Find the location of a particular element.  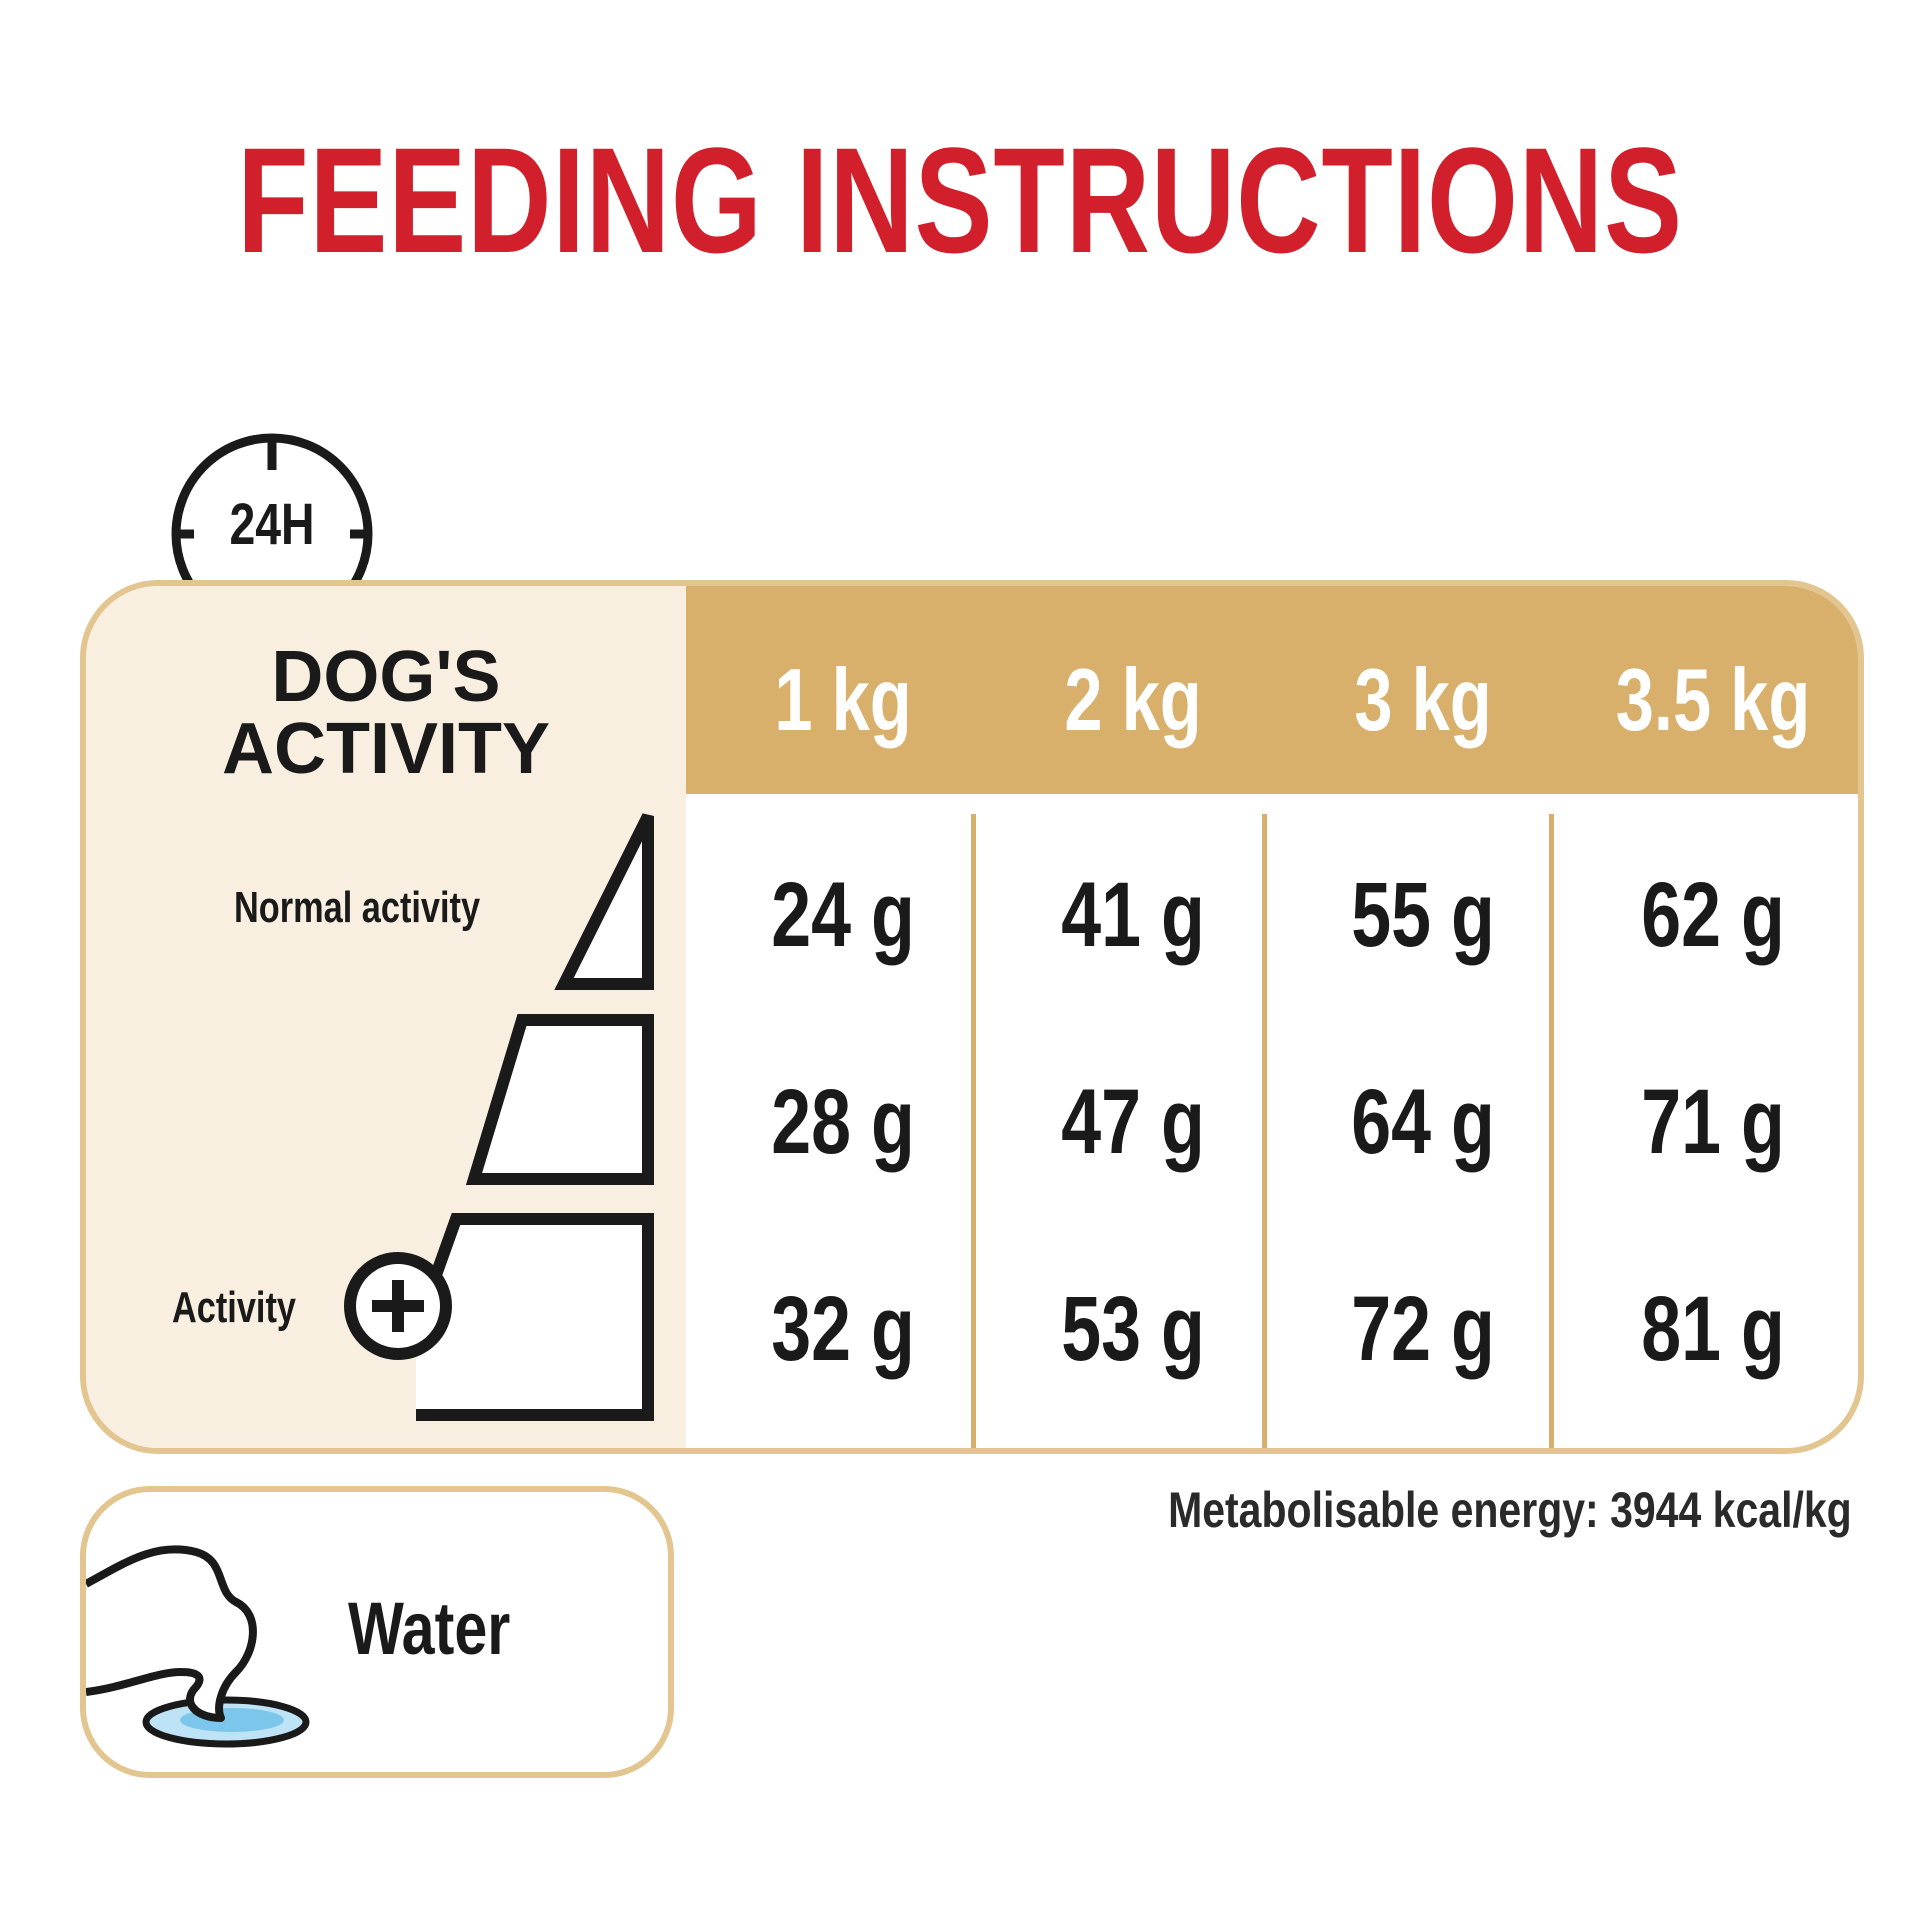

energy-note: Metabolisable energy: 3944 kcal/kg is located at coordinates (1510, 1510).